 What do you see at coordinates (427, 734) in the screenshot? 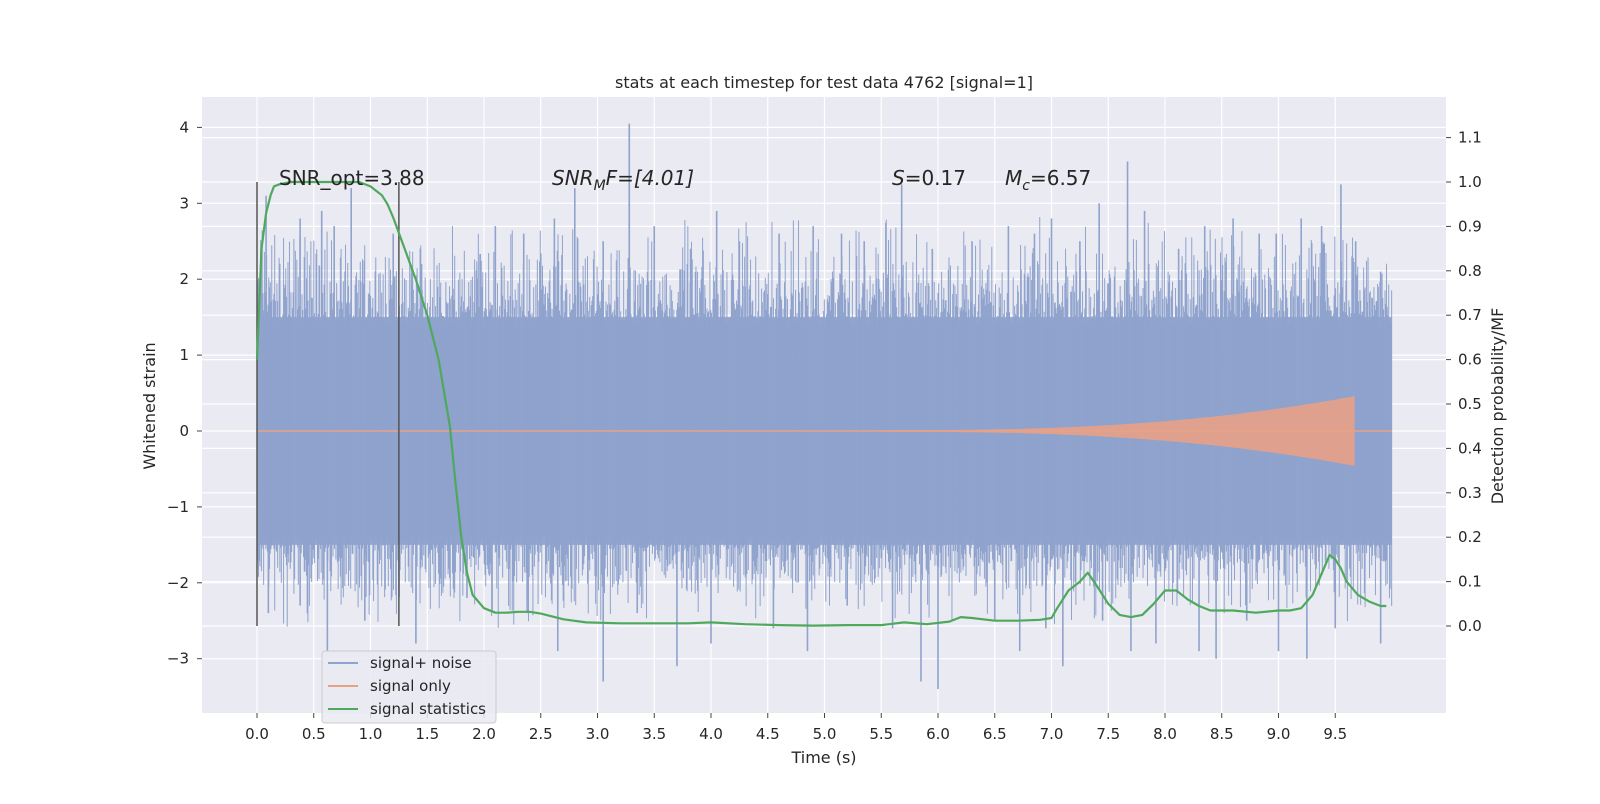
I see `x-tick-label: 1.5` at bounding box center [427, 734].